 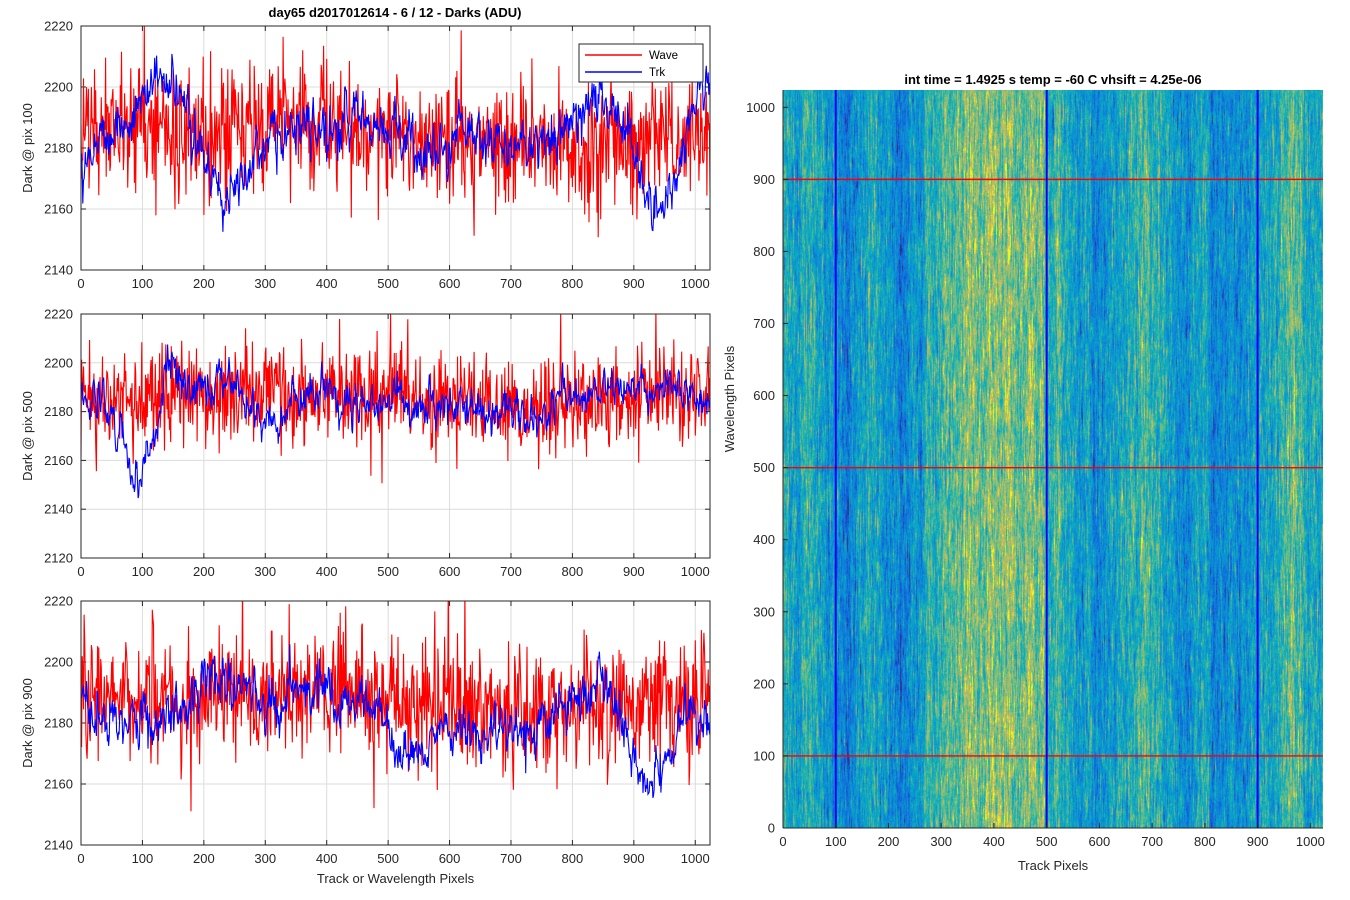 I want to click on y-axis-label: Dark @ pix 100, so click(x=27, y=148).